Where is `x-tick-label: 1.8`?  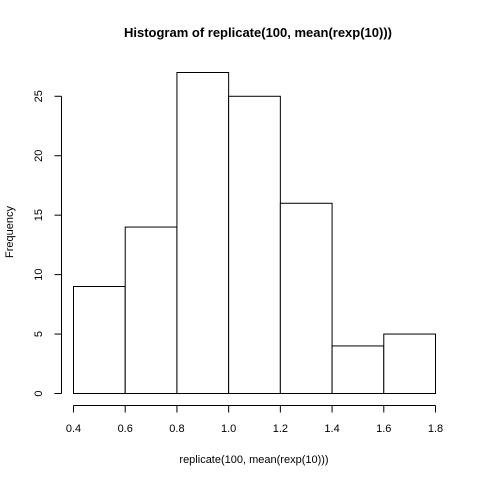
x-tick-label: 1.8 is located at coordinates (435, 429).